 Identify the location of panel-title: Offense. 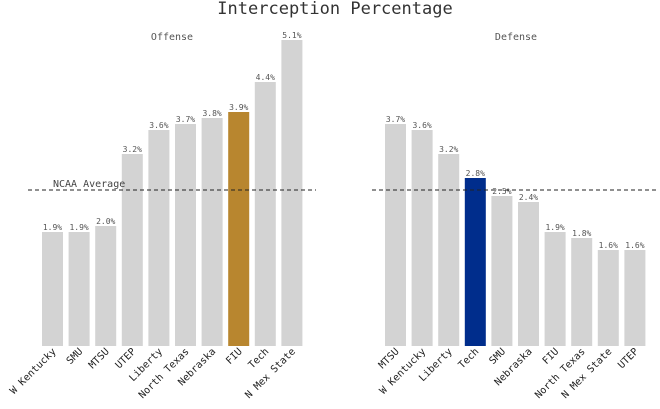
(172, 37).